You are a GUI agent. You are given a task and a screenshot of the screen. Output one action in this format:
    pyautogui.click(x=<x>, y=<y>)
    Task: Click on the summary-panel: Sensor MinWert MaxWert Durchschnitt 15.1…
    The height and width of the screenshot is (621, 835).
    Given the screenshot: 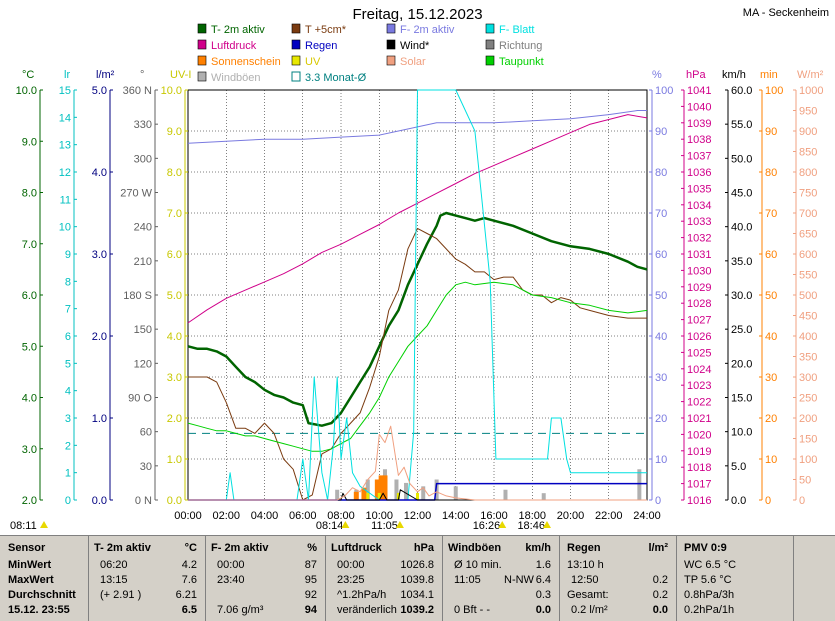 What is the action you would take?
    pyautogui.click(x=417, y=578)
    